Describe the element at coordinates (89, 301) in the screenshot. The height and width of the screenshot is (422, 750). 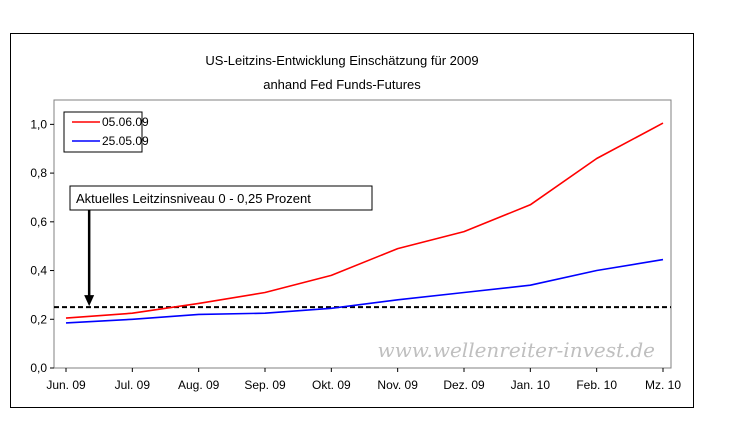
I see `annotation-arrowhead` at that location.